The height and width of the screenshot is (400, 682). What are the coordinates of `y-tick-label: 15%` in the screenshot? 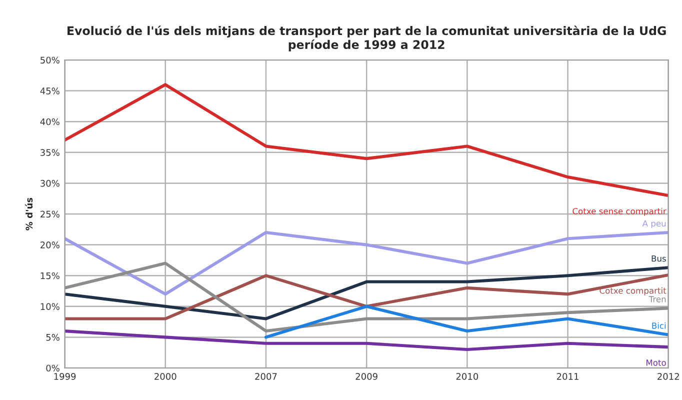 It's located at (50, 276).